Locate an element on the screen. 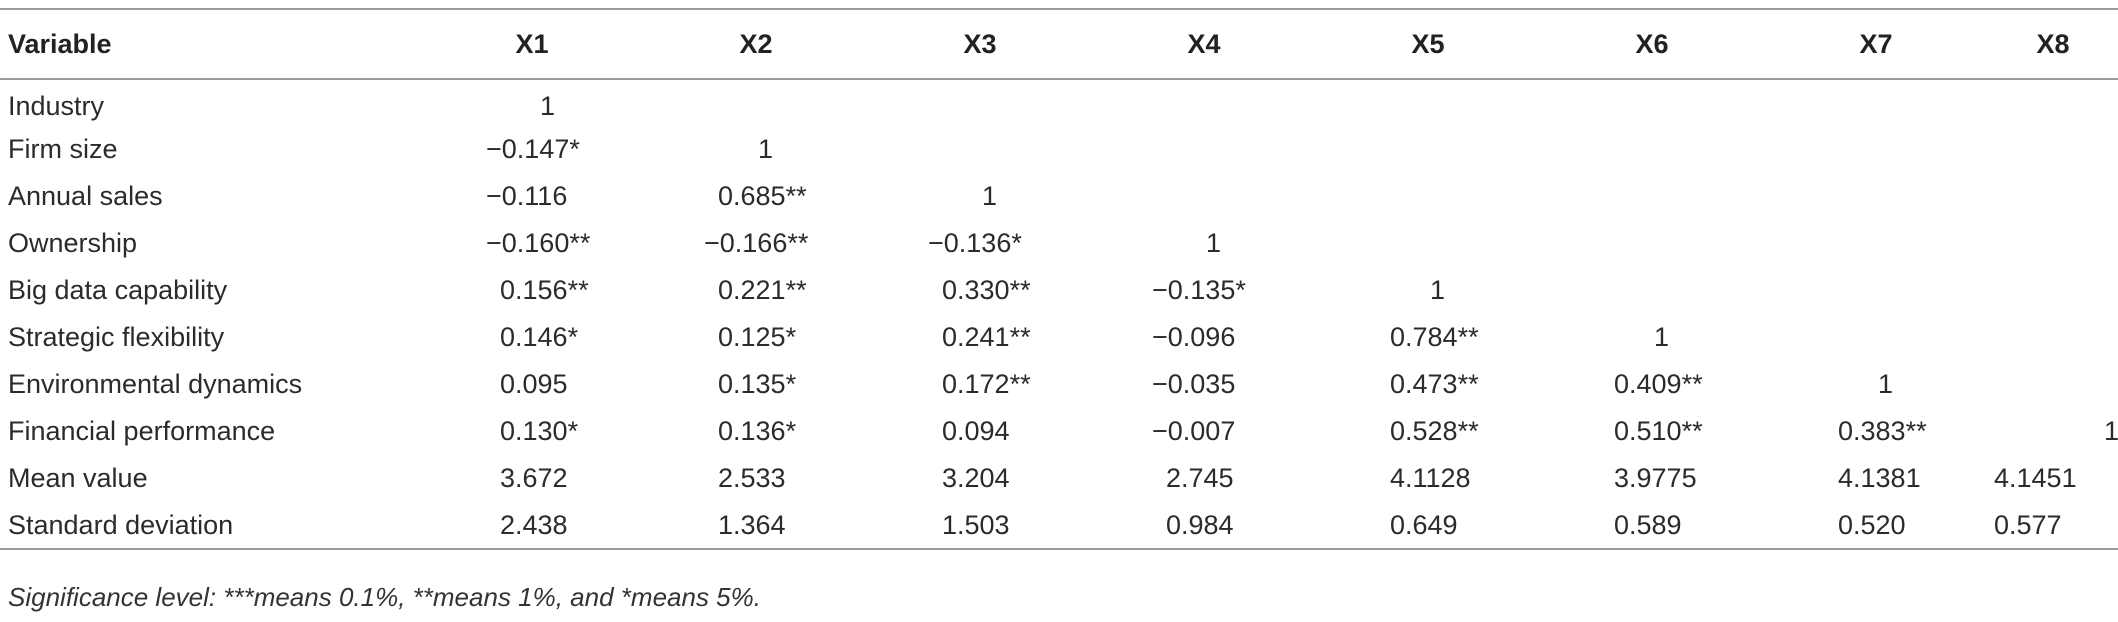 This screenshot has height=622, width=2118. table-row: Annual sales −0.116 0.685** 1 is located at coordinates (1059, 196).